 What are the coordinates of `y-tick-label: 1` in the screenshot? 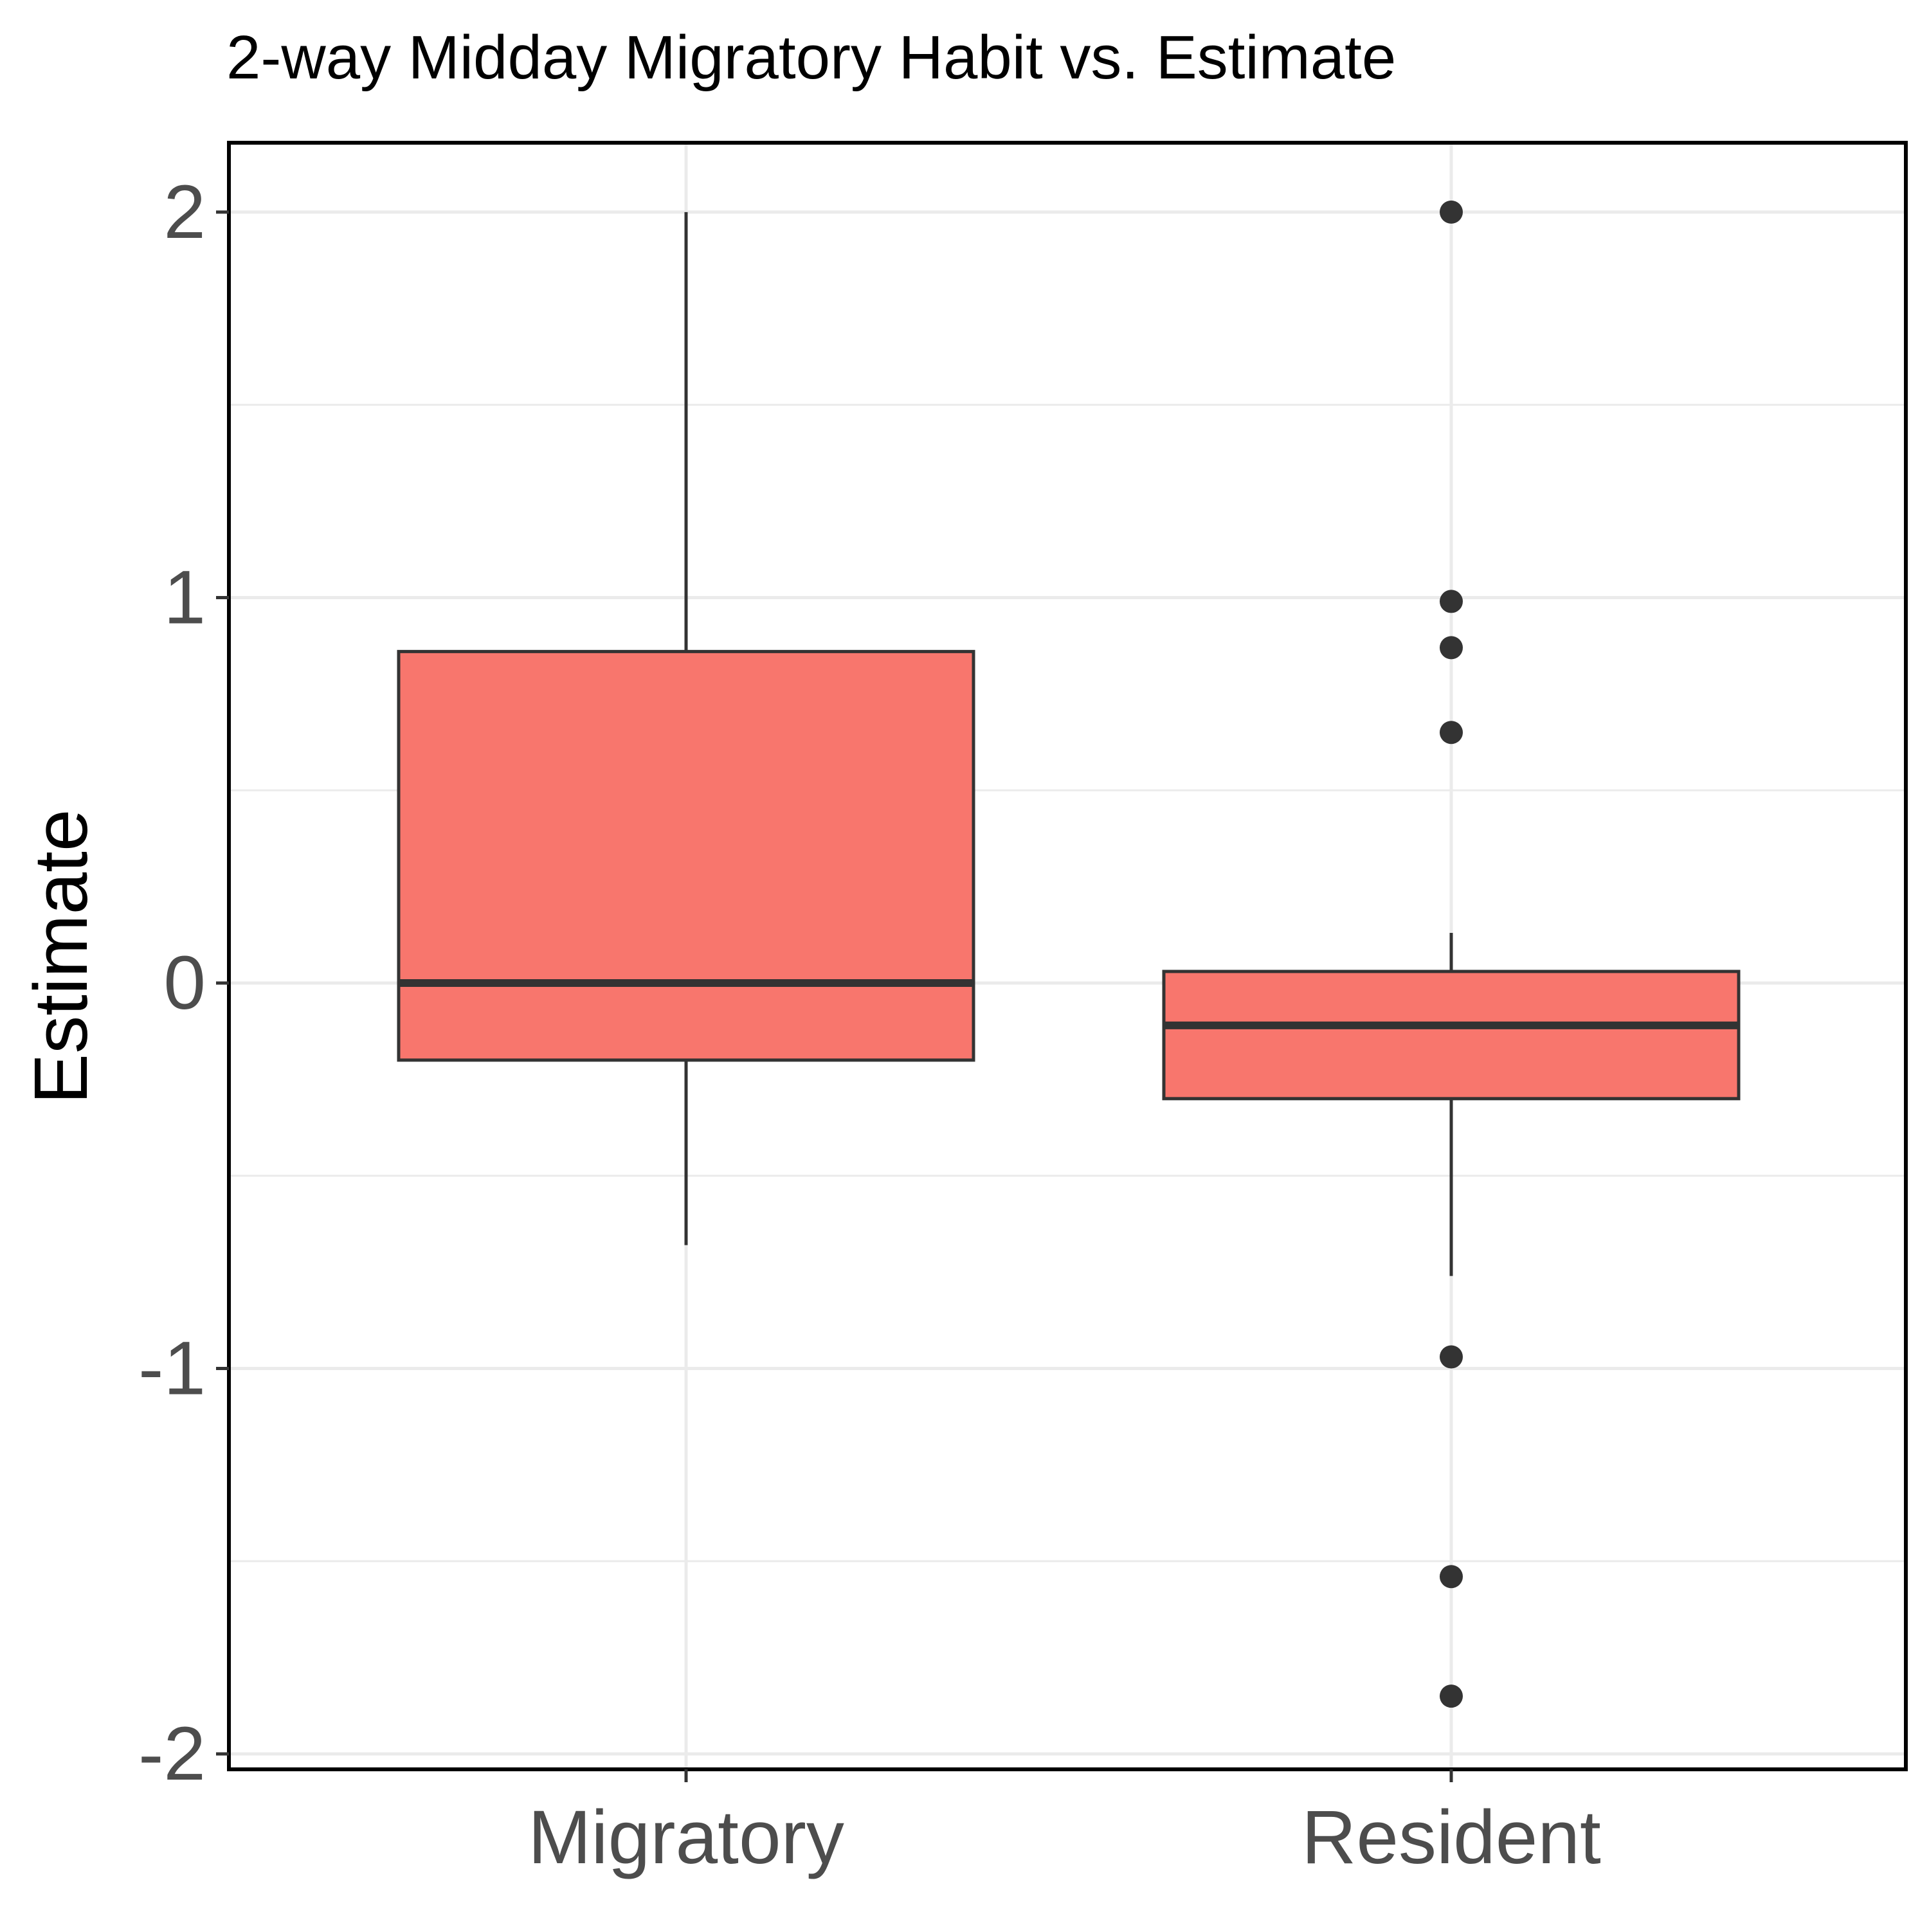 It's located at (185, 597).